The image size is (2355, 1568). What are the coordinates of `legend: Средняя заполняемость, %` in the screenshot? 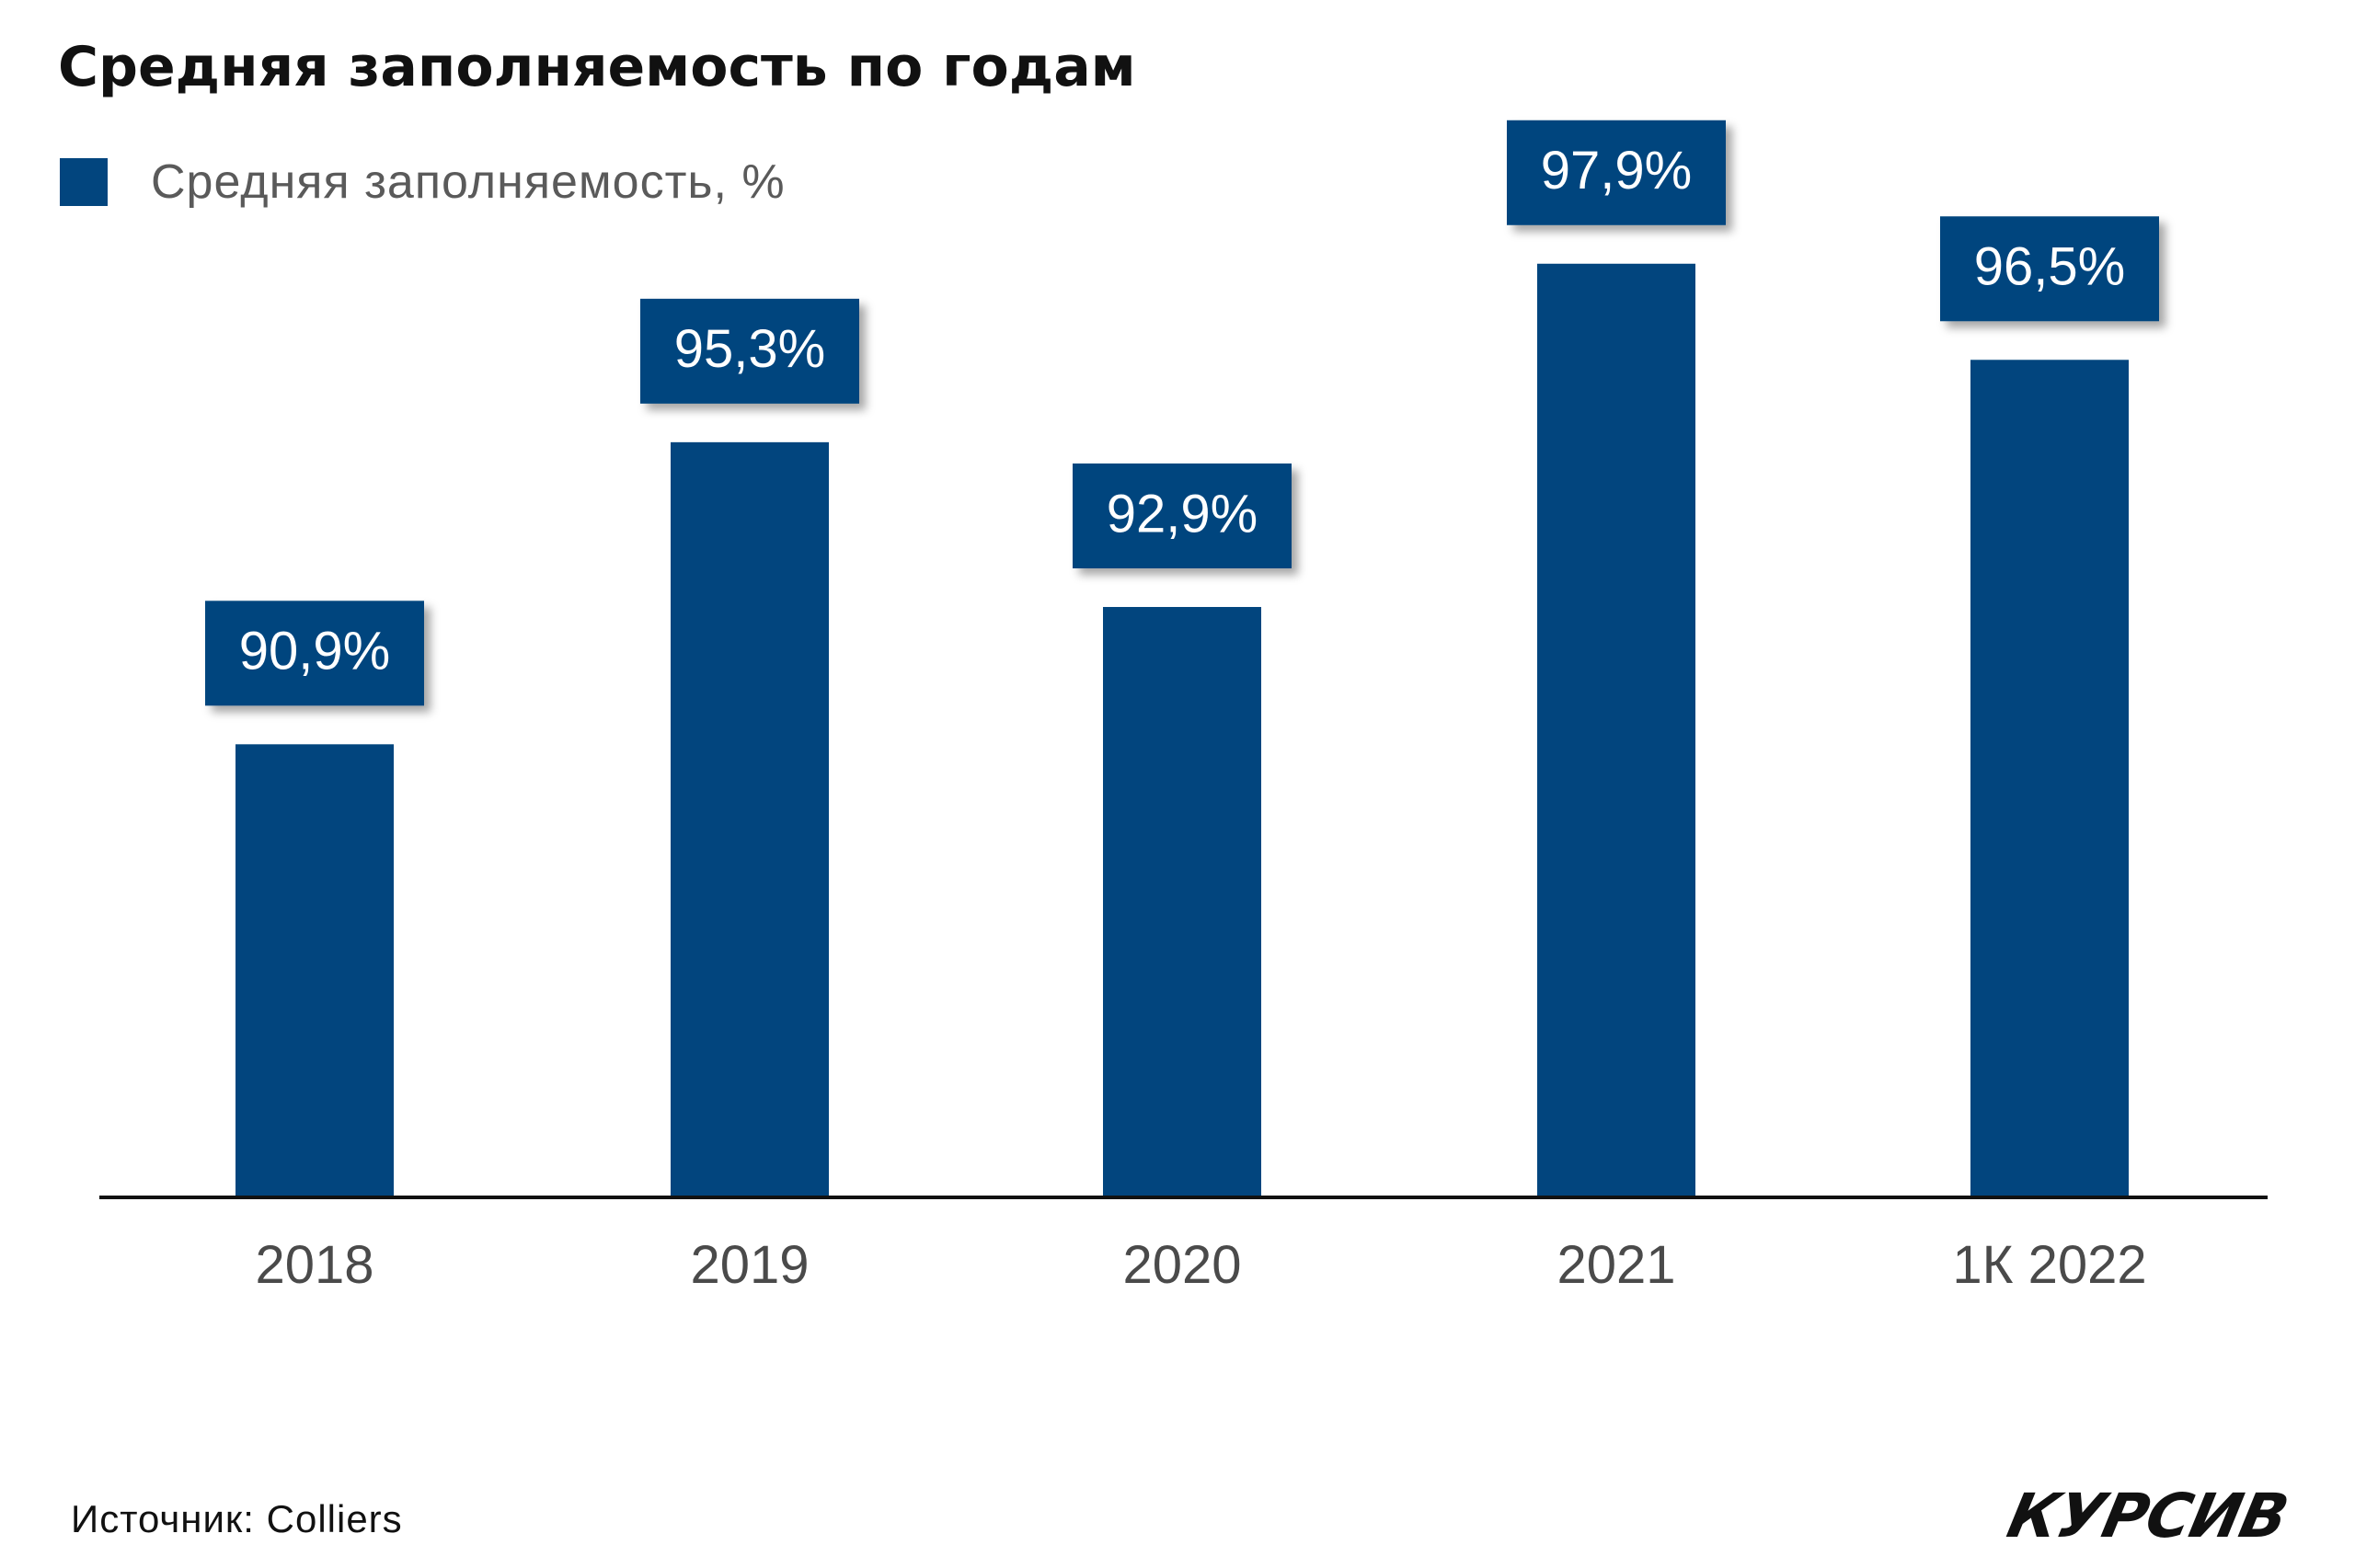 It's located at (423, 182).